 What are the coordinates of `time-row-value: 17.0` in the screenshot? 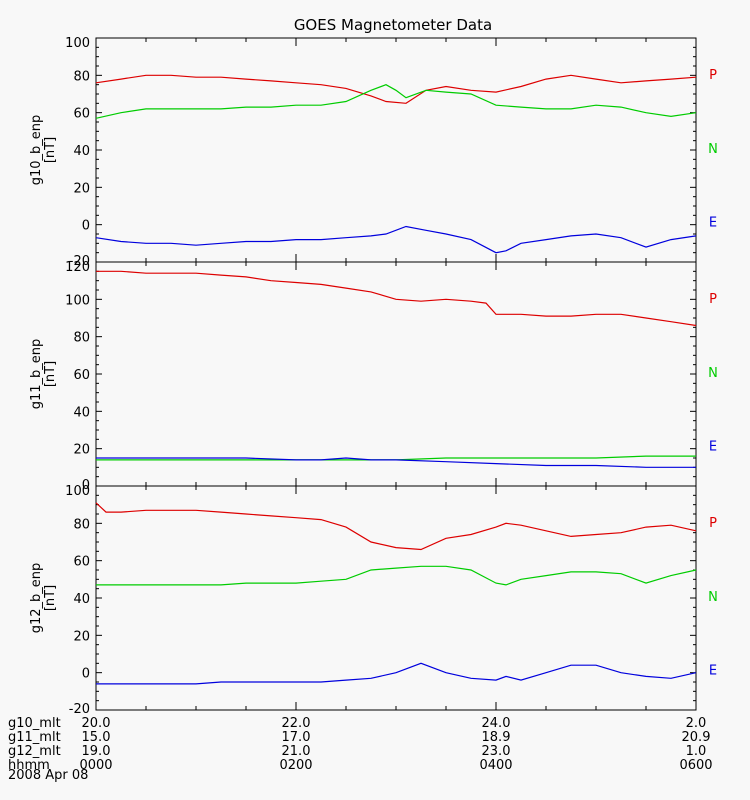 It's located at (296, 737).